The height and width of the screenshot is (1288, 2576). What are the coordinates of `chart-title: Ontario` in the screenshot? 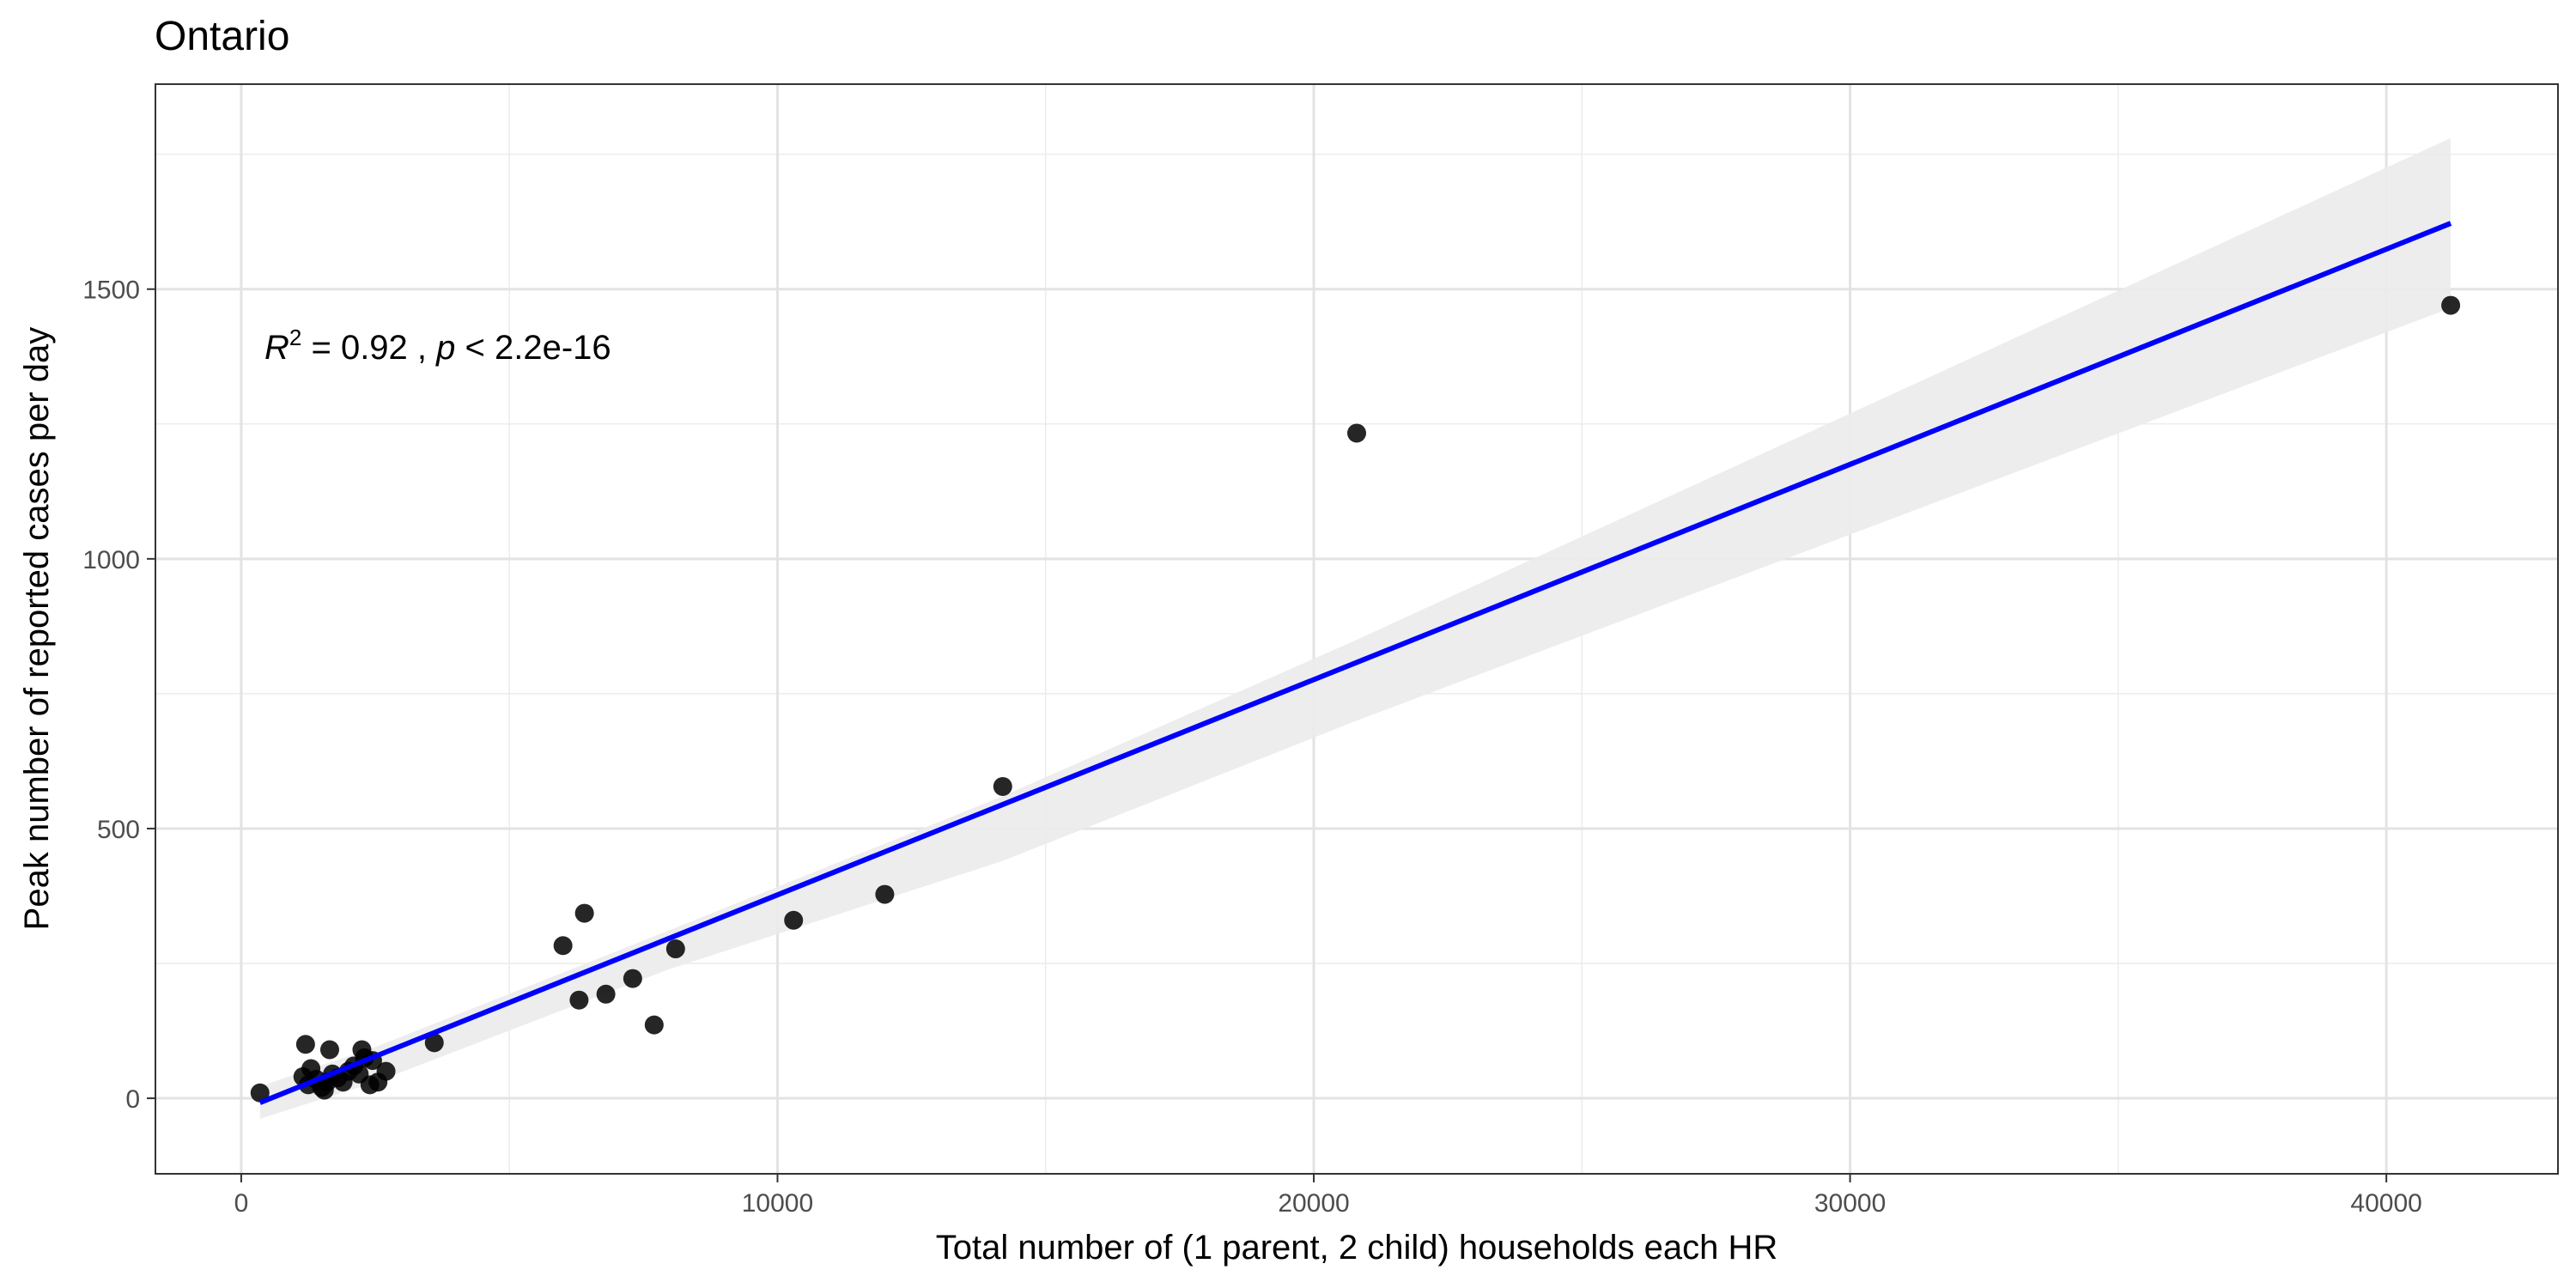 It's located at (222, 36).